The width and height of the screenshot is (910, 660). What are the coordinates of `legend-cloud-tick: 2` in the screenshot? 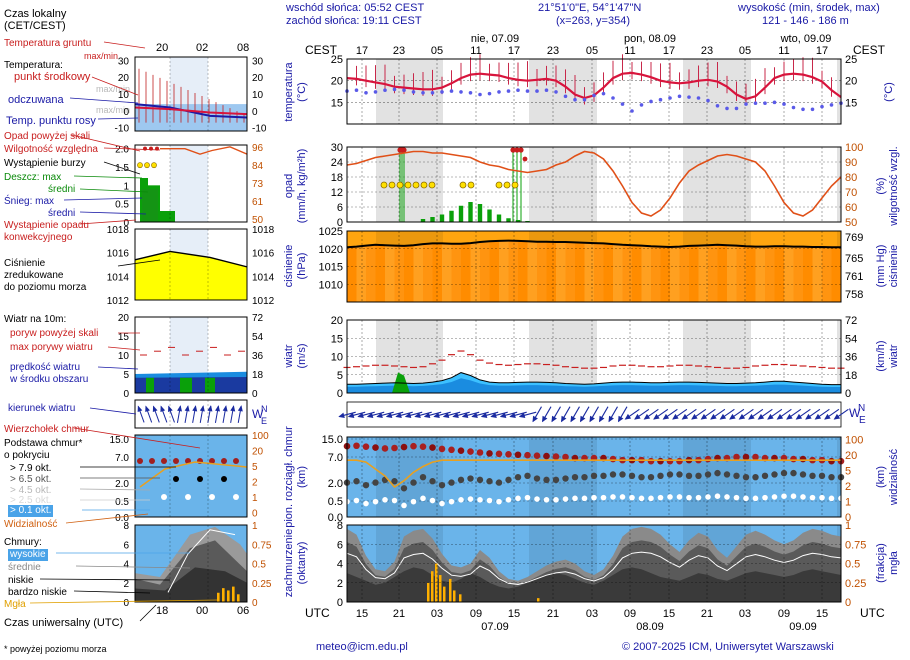 It's located at (126, 584).